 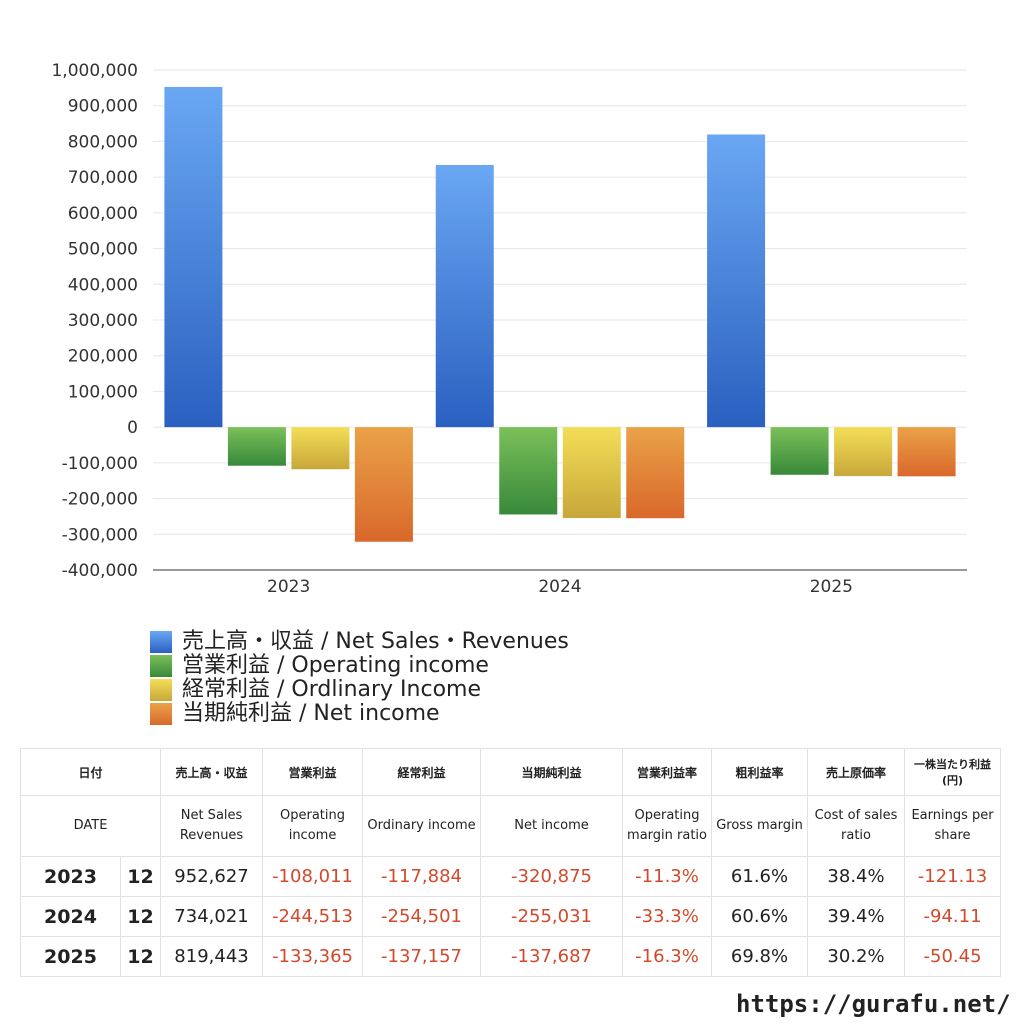 I want to click on value-cell: -94.11, so click(x=953, y=916).